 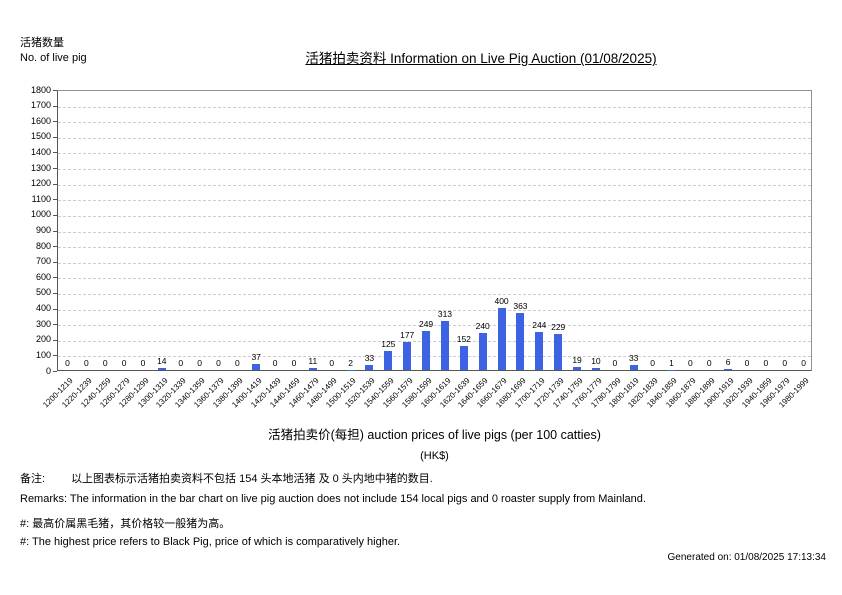 What do you see at coordinates (43, 323) in the screenshot?
I see `y-tick-label: 300` at bounding box center [43, 323].